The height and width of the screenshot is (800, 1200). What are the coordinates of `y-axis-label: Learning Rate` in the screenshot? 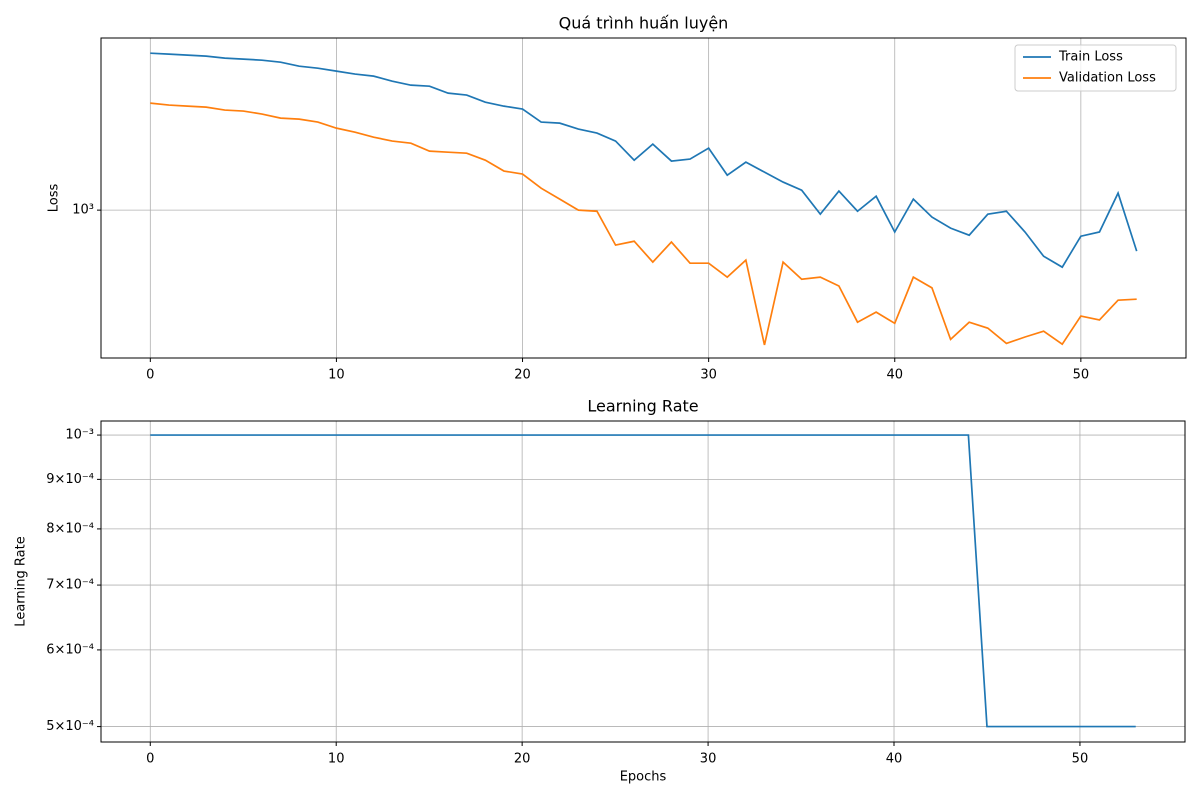 It's located at (21, 581).